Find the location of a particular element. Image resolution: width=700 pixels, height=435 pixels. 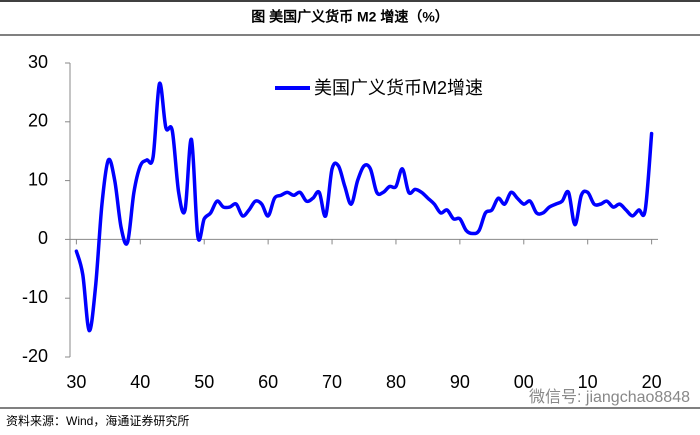

x-tick-label: 60 is located at coordinates (268, 382).